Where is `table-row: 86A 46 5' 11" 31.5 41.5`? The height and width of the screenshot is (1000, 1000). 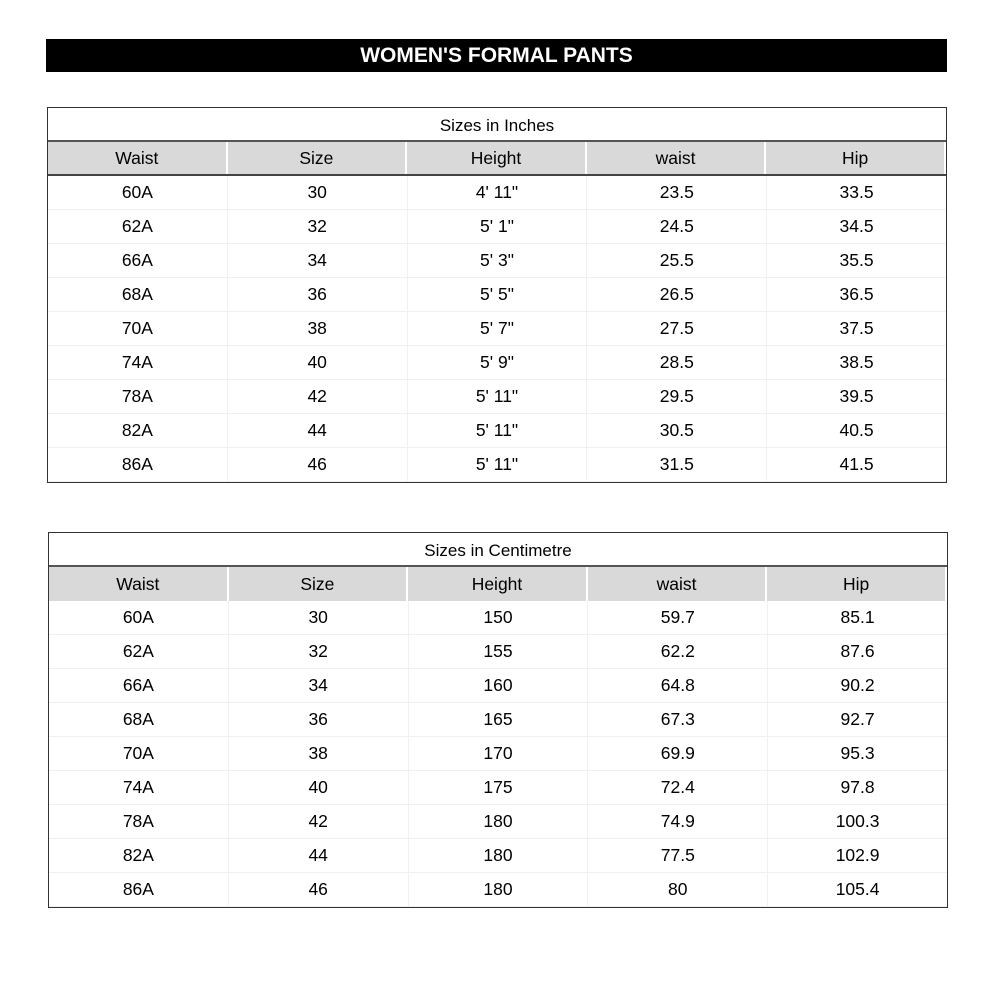 table-row: 86A 46 5' 11" 31.5 41.5 is located at coordinates (497, 465).